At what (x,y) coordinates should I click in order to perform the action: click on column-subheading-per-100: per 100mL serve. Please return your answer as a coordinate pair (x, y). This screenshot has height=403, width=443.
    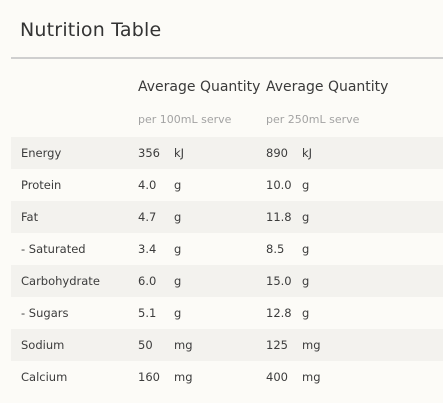
    Looking at the image, I should click on (185, 119).